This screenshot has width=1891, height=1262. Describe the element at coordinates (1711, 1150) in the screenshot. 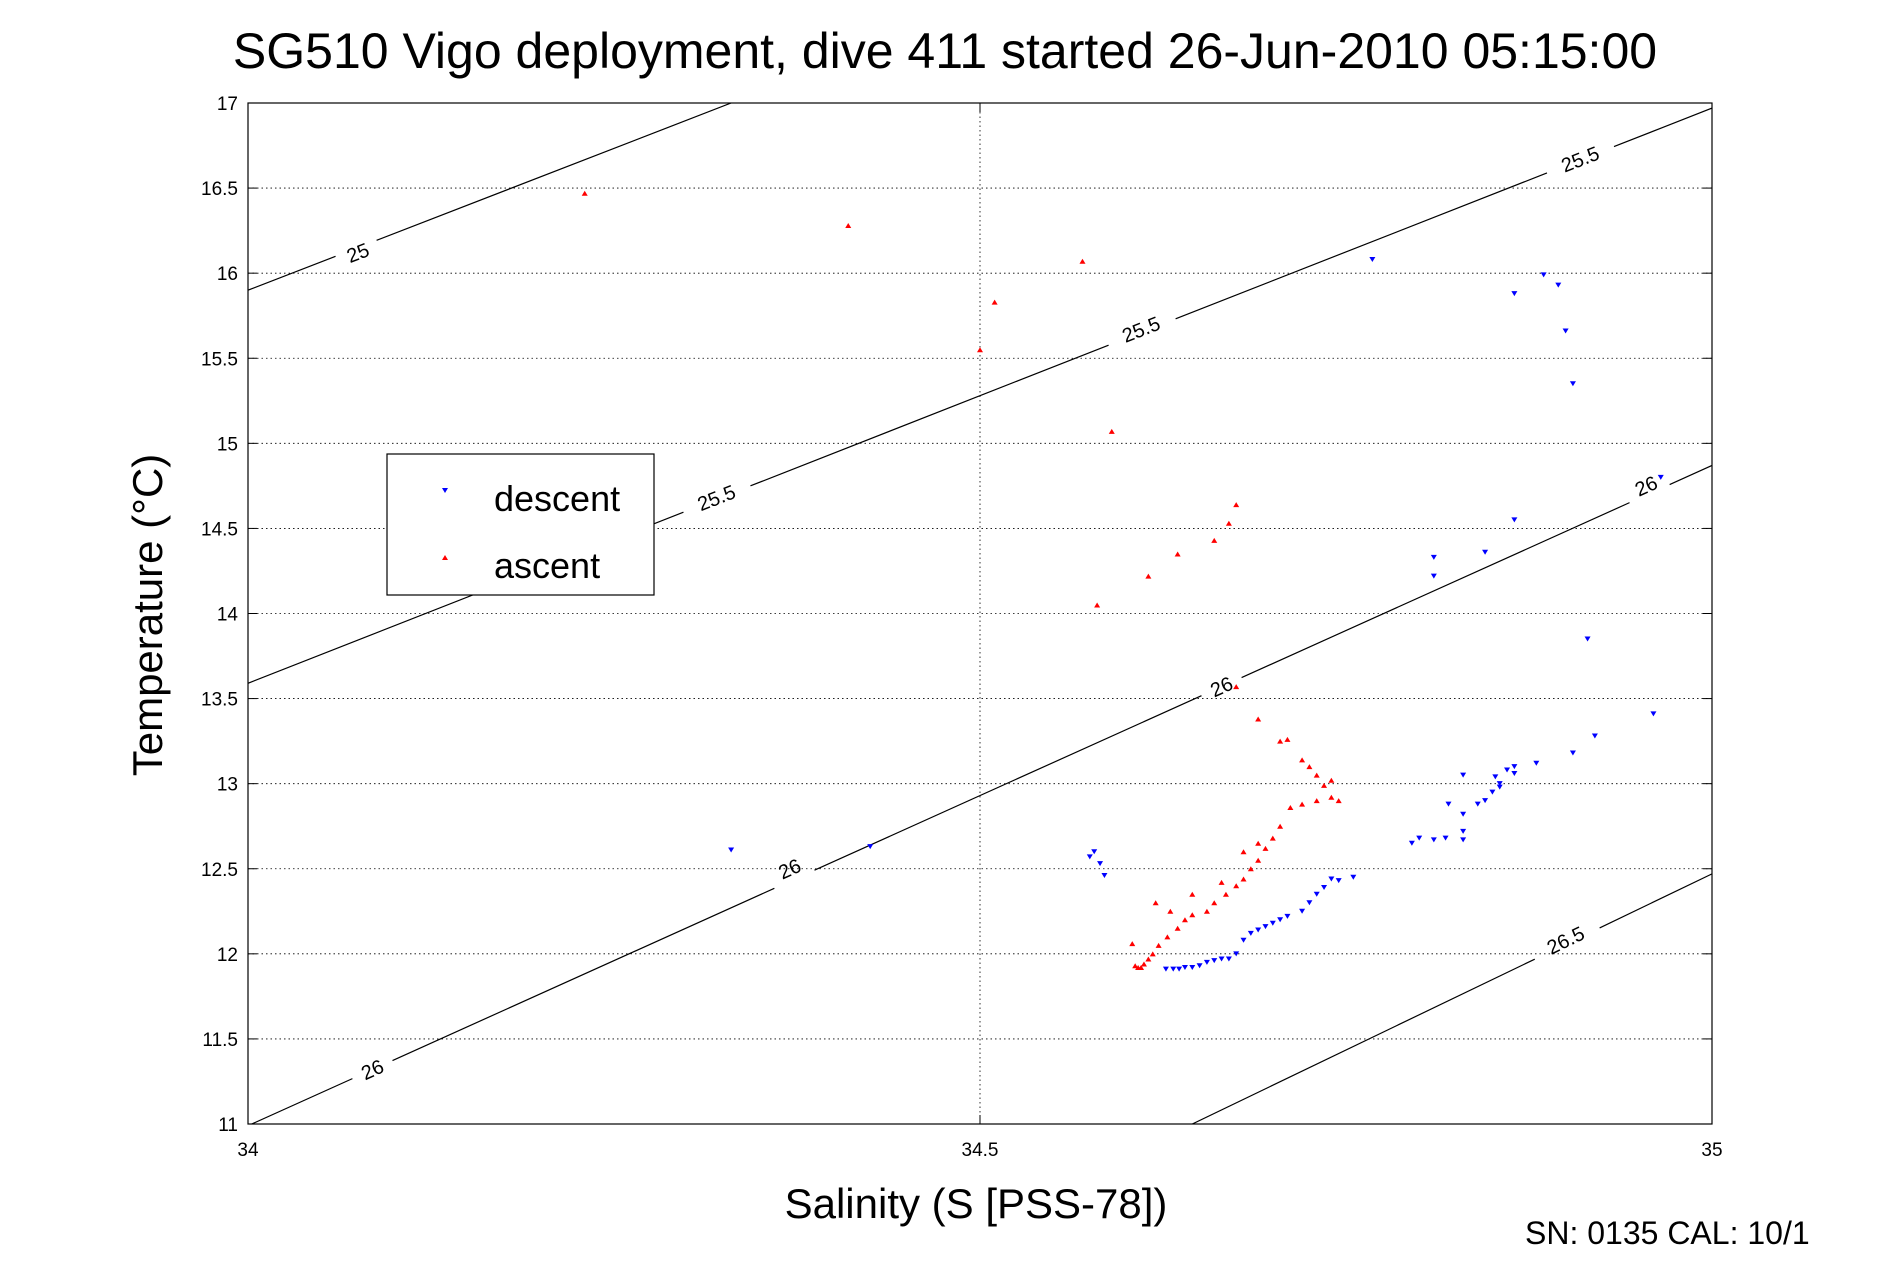

I see `x-tick-label: 35` at that location.